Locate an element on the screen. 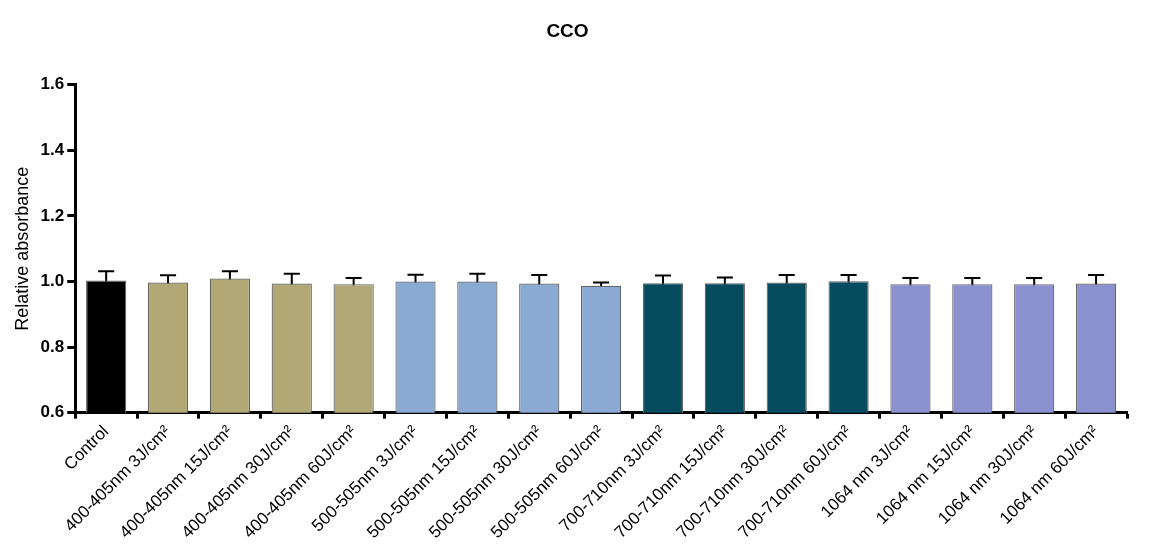 The height and width of the screenshot is (546, 1157). y-tick-label: 1.2 is located at coordinates (52, 215).